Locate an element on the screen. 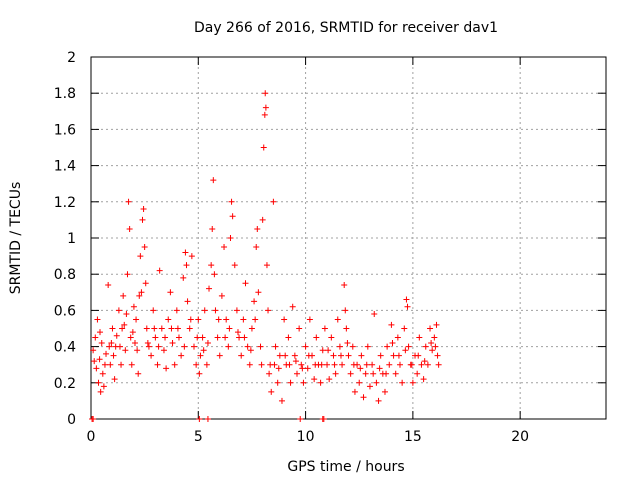  x-tick-labels: 0 5 10 15 20 is located at coordinates (308, 437).